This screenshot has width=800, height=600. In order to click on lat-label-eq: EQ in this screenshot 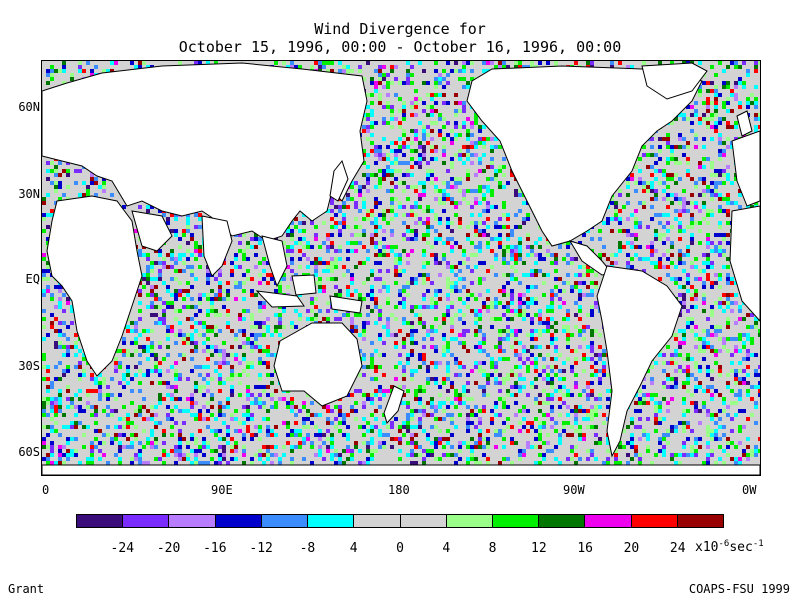, I will do `click(32, 279)`.